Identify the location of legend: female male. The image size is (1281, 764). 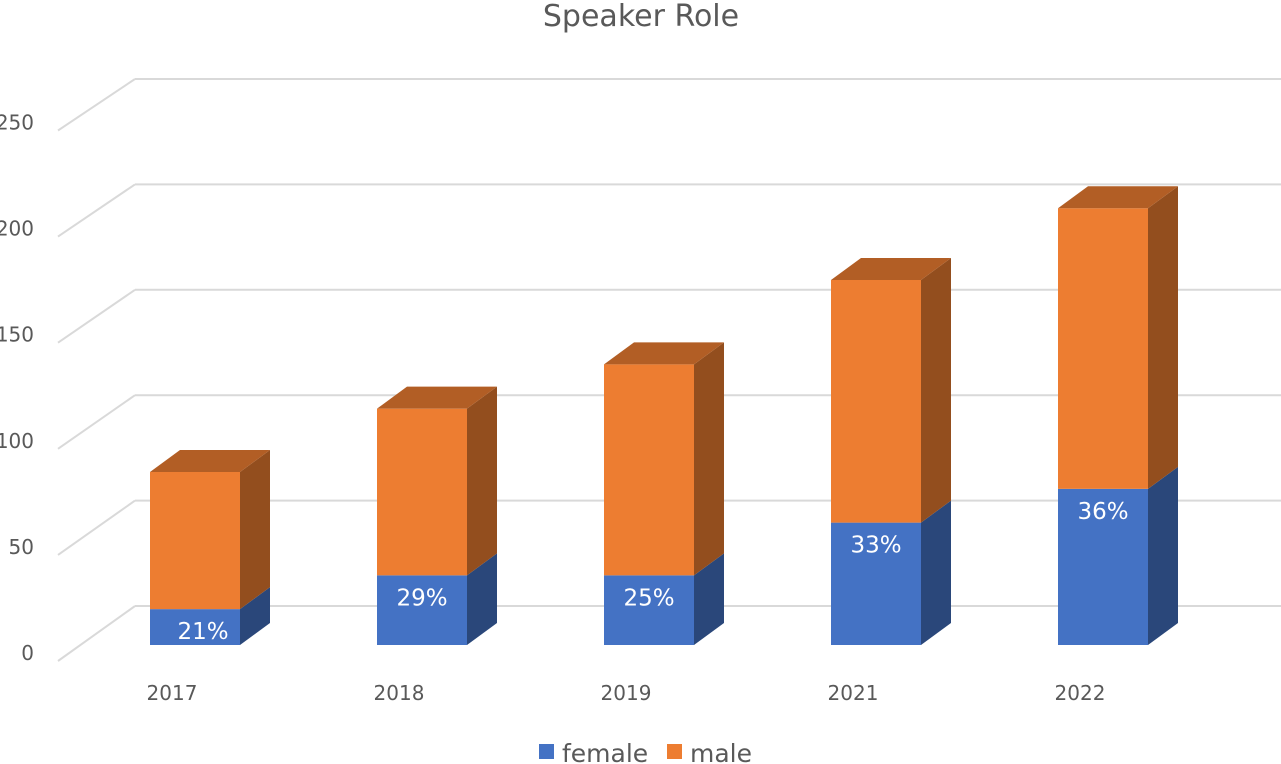
(645, 751).